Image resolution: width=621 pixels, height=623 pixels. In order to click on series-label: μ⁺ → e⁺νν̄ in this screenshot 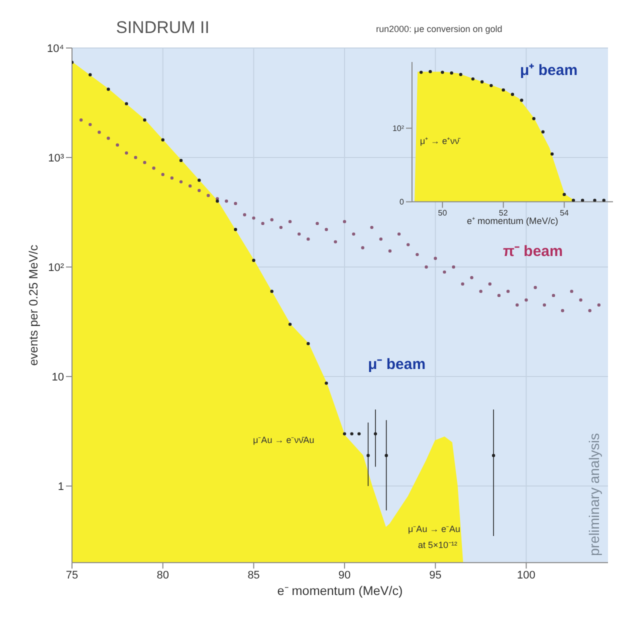, I will do `click(440, 141)`.